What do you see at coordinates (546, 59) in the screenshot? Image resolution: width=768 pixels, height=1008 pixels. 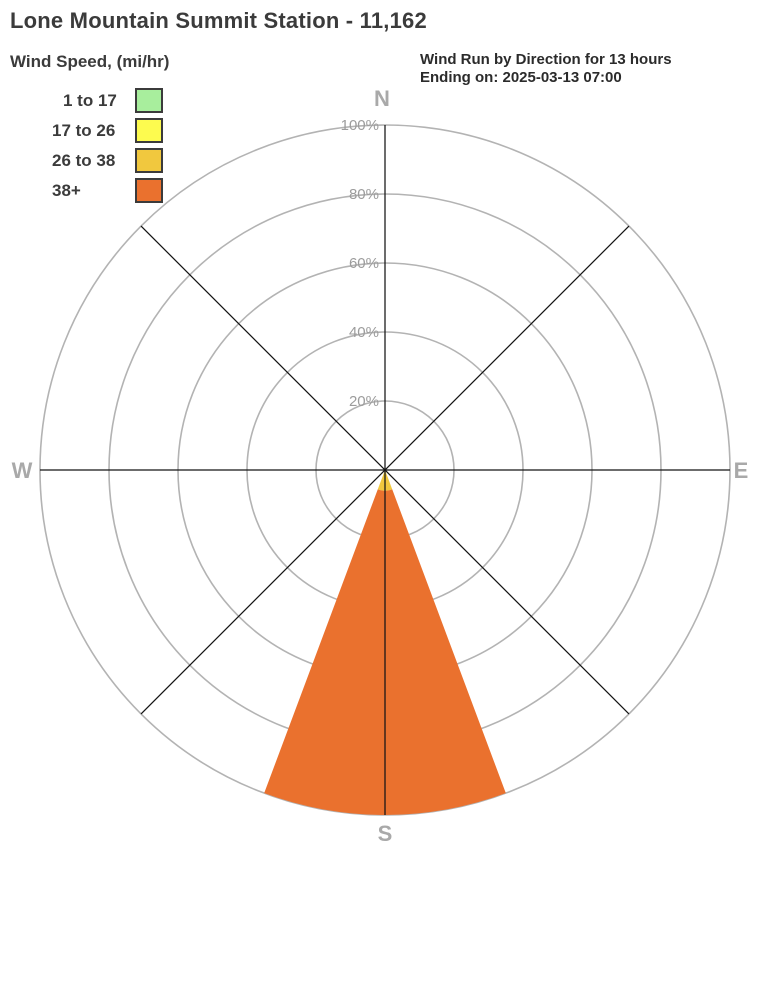 I see `chart-header-line1: Wind Run by Direction for 13 hours` at bounding box center [546, 59].